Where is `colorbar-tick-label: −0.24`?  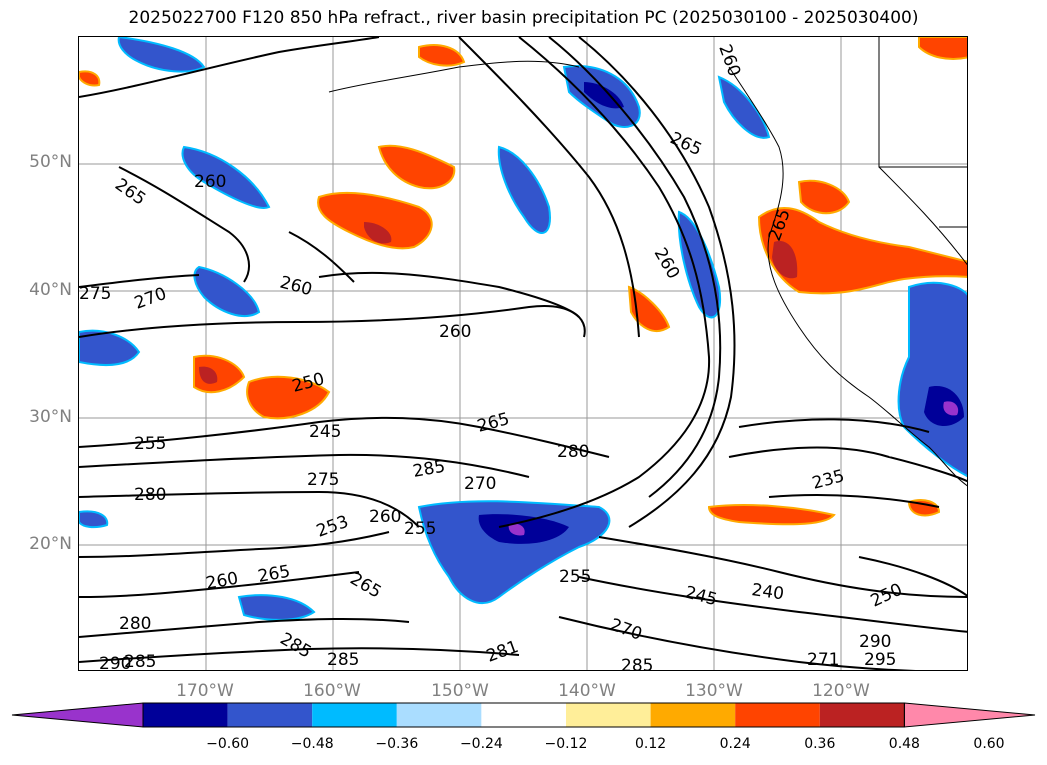 colorbar-tick-label: −0.24 is located at coordinates (481, 744).